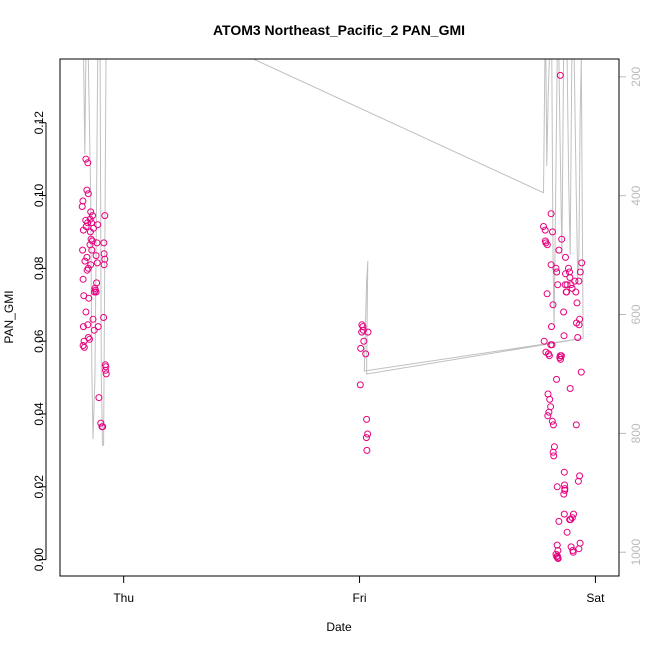 Image resolution: width=650 pixels, height=650 pixels. Describe the element at coordinates (339, 627) in the screenshot. I see `x-axis-label: Date` at that location.